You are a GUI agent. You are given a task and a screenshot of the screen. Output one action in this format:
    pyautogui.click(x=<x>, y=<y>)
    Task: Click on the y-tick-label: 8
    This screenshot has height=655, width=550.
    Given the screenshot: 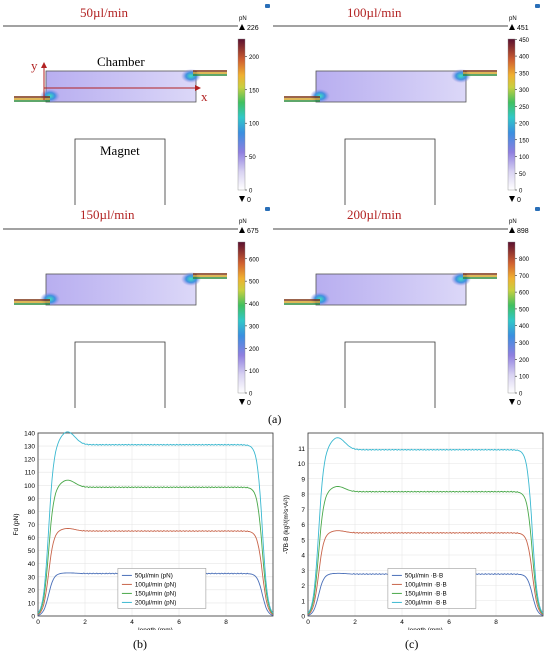 What is the action you would take?
    pyautogui.click(x=303, y=495)
    